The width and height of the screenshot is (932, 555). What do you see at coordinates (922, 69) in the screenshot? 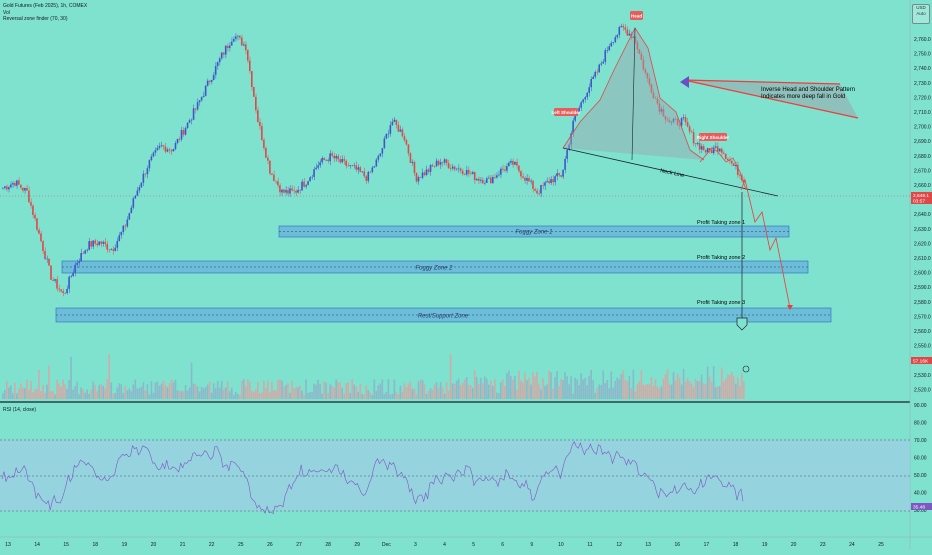
I see `price-tick: 2,740.0` at bounding box center [922, 69].